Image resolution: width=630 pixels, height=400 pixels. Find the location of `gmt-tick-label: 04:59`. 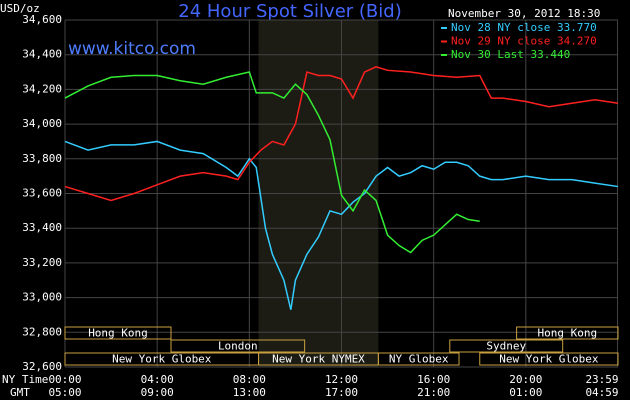

gmt-tick-label: 04:59 is located at coordinates (601, 392).